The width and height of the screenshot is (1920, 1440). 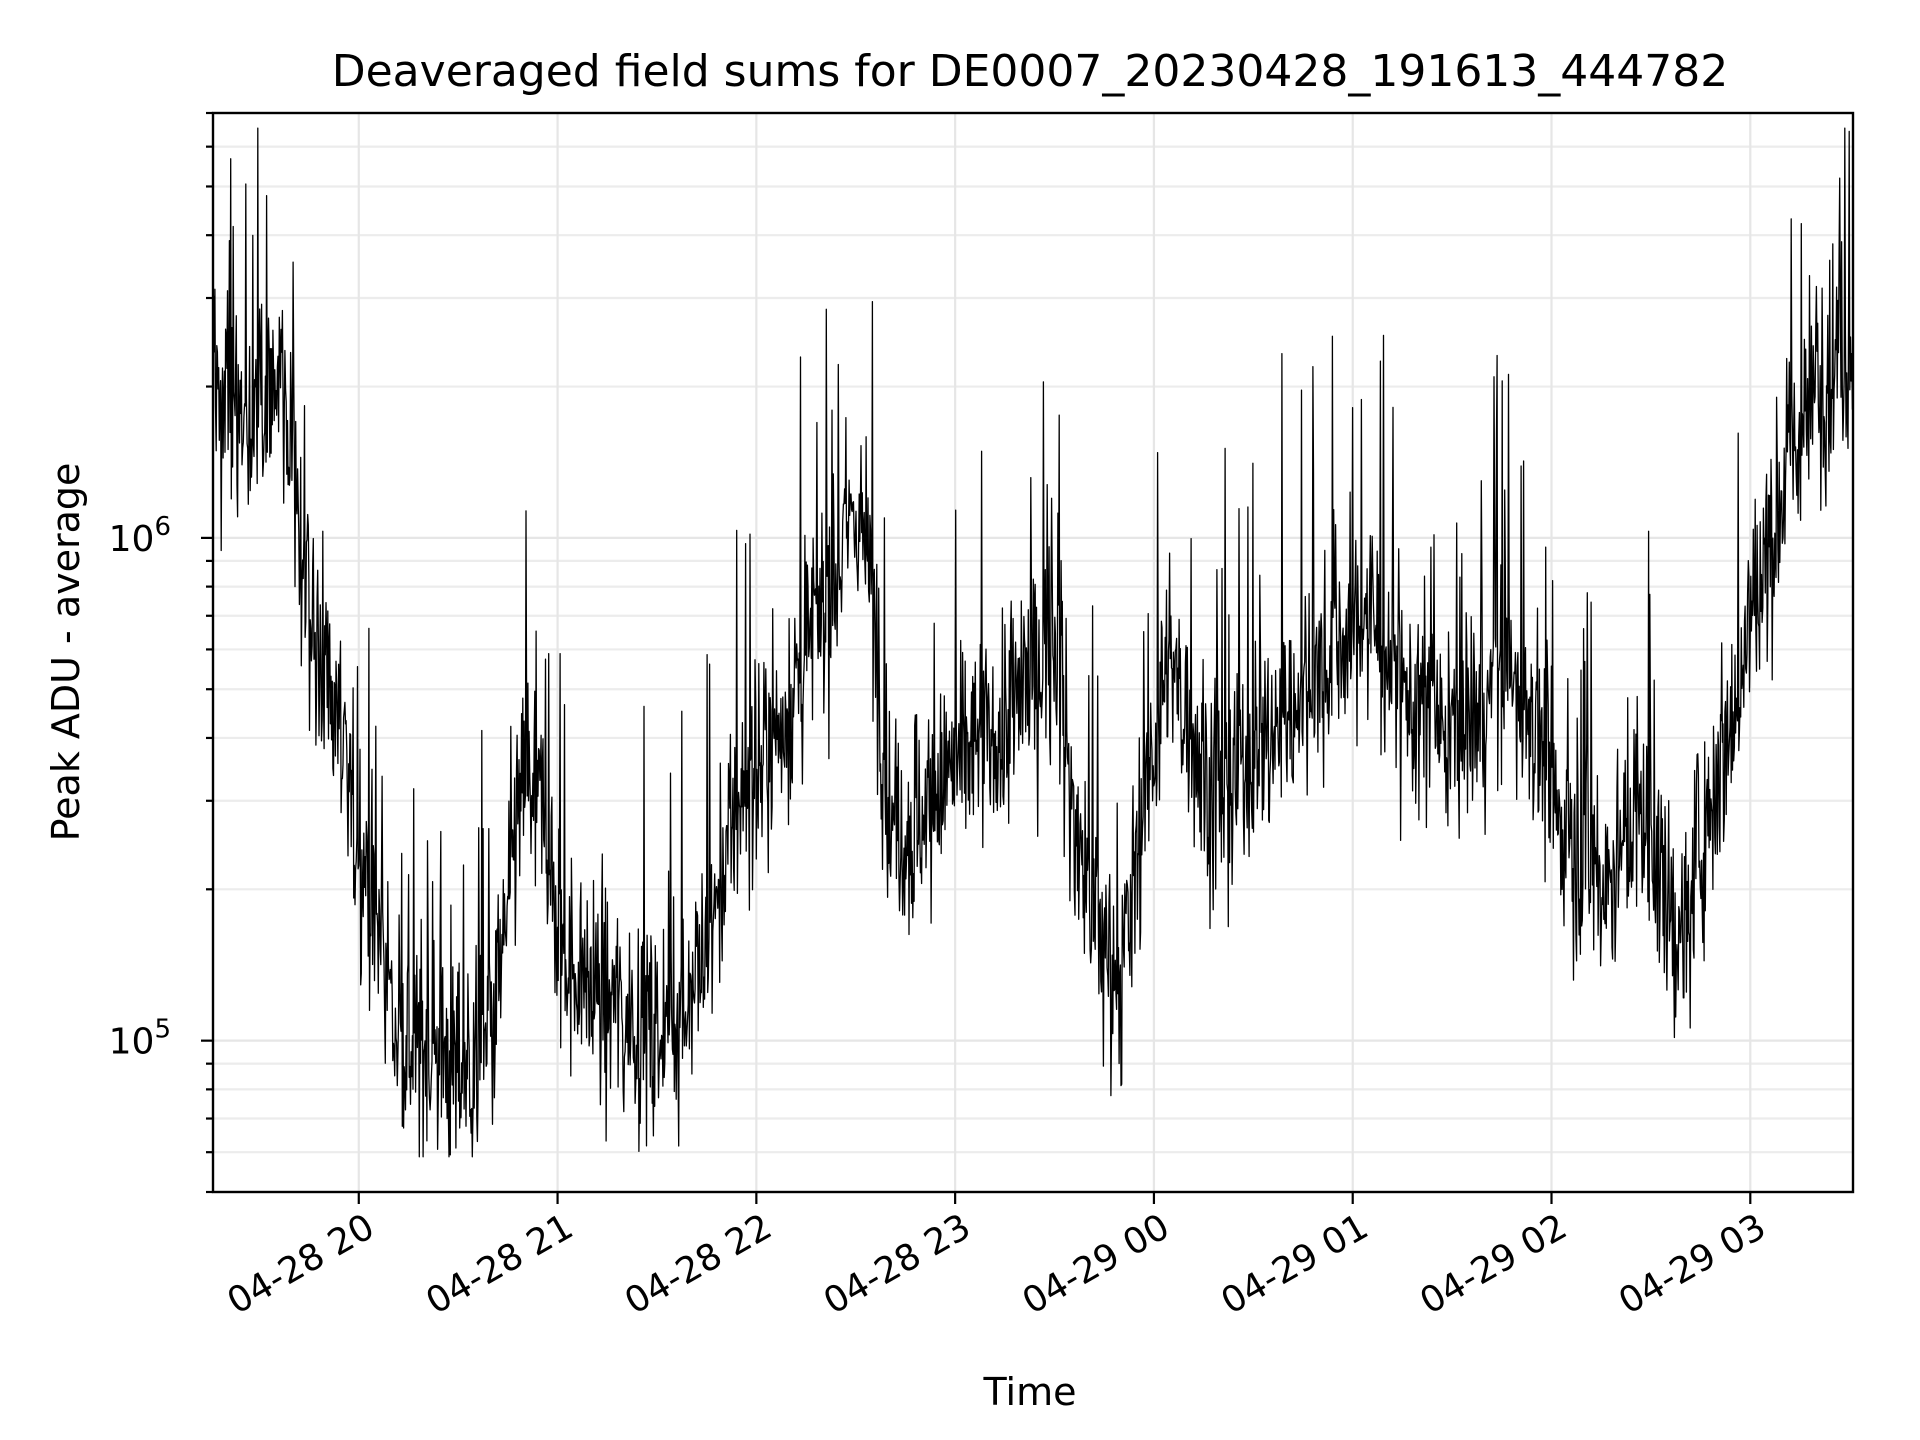 What do you see at coordinates (1096, 1264) in the screenshot?
I see `x-tick-label: 04-29 00` at bounding box center [1096, 1264].